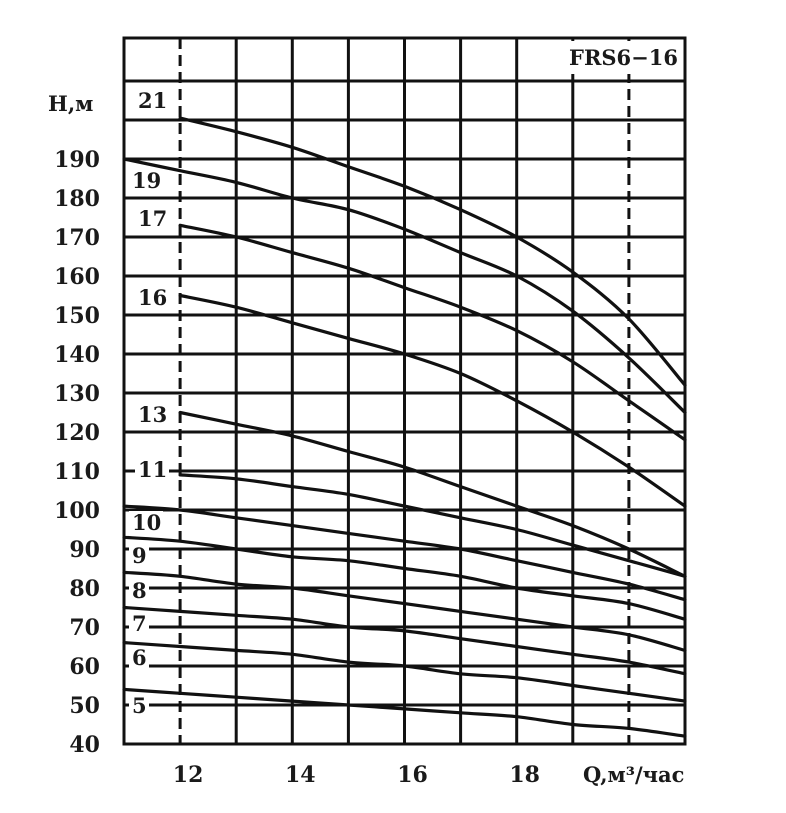  Describe the element at coordinates (77, 355) in the screenshot. I see `y-tick-label: 140` at that location.